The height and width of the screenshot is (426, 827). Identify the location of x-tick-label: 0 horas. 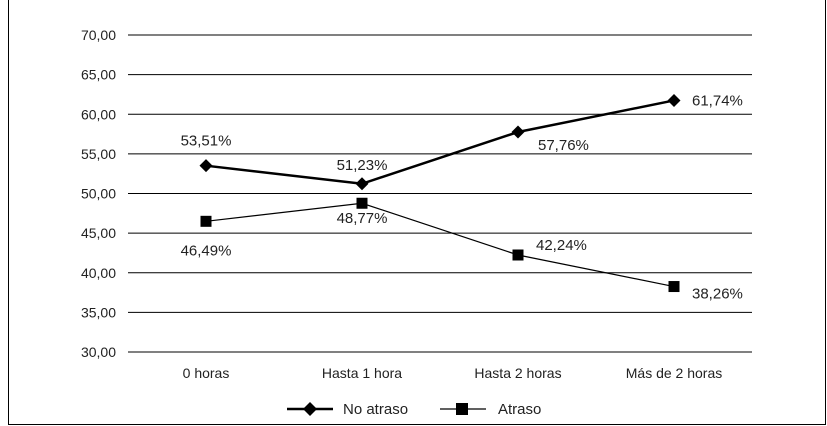
(206, 373).